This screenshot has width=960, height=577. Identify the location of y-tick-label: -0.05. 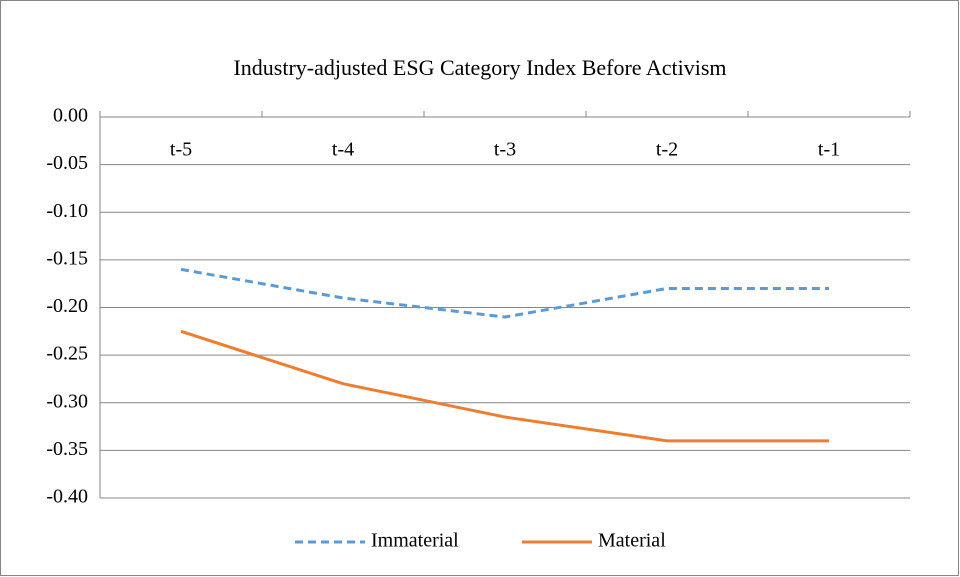
(67, 163).